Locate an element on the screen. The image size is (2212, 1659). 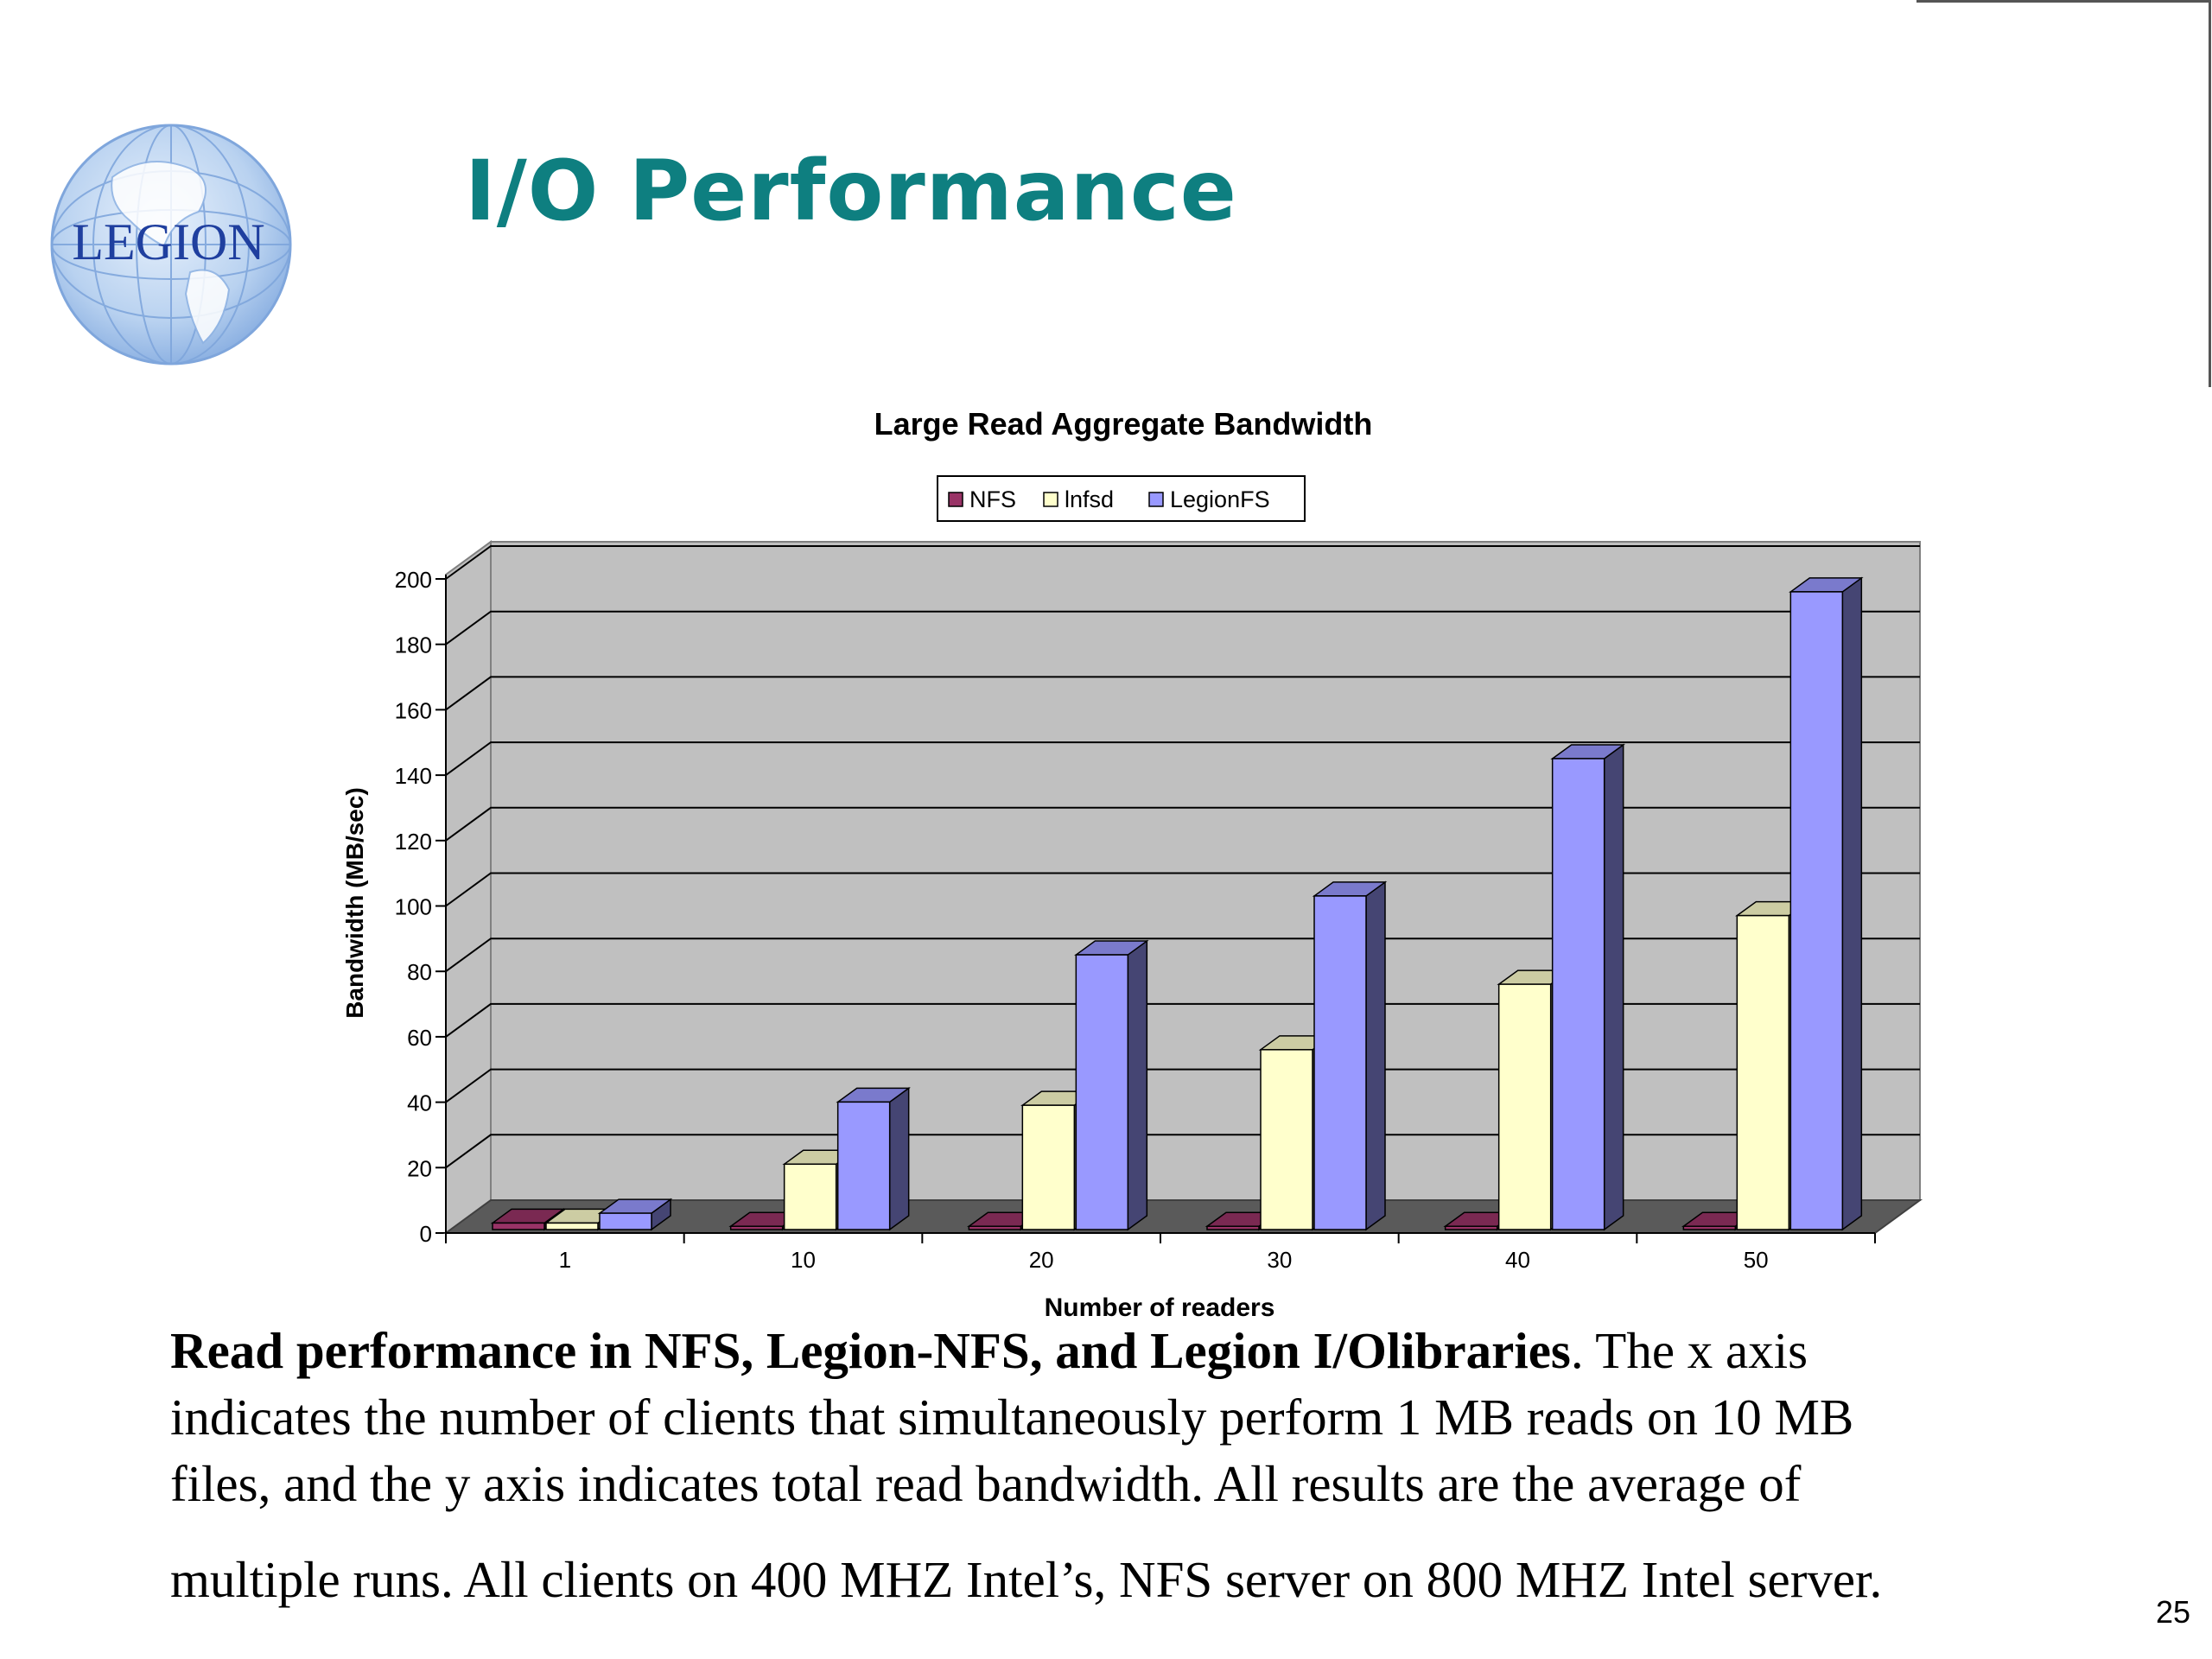
y-axis-label: Bandwidth (MB/sec) is located at coordinates (354, 903).